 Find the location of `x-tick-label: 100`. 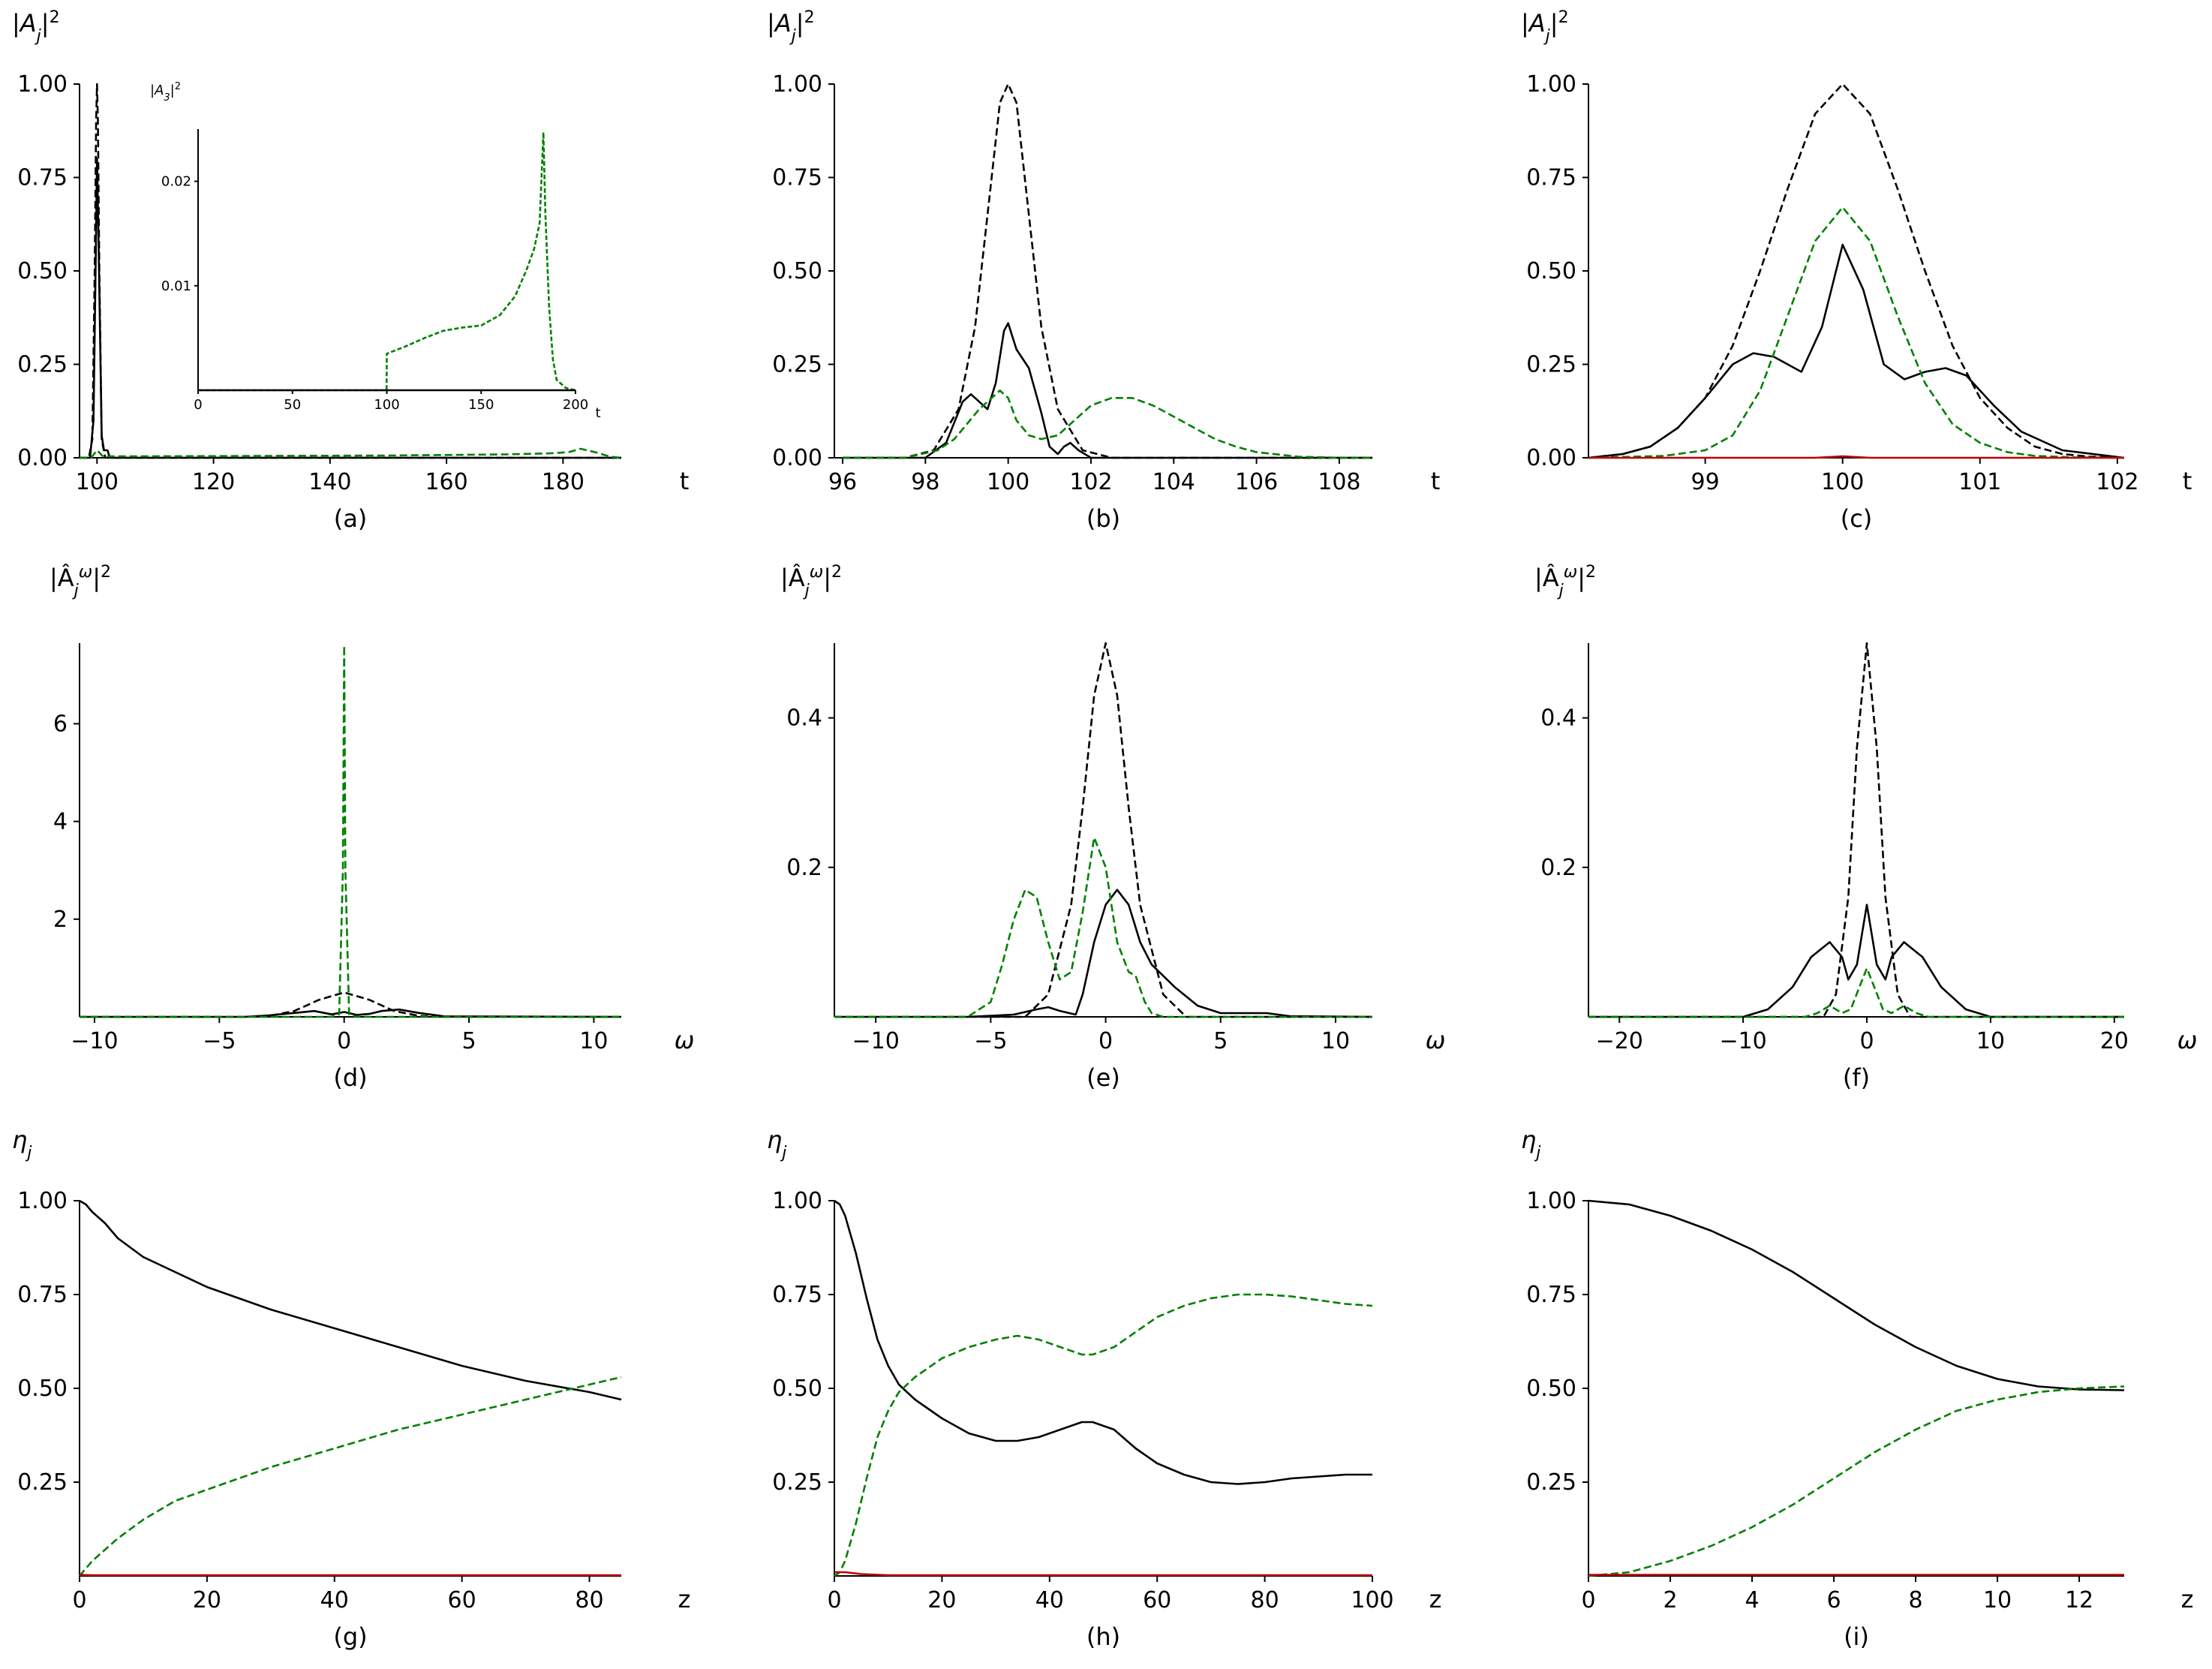

x-tick-label: 100 is located at coordinates (387, 405).